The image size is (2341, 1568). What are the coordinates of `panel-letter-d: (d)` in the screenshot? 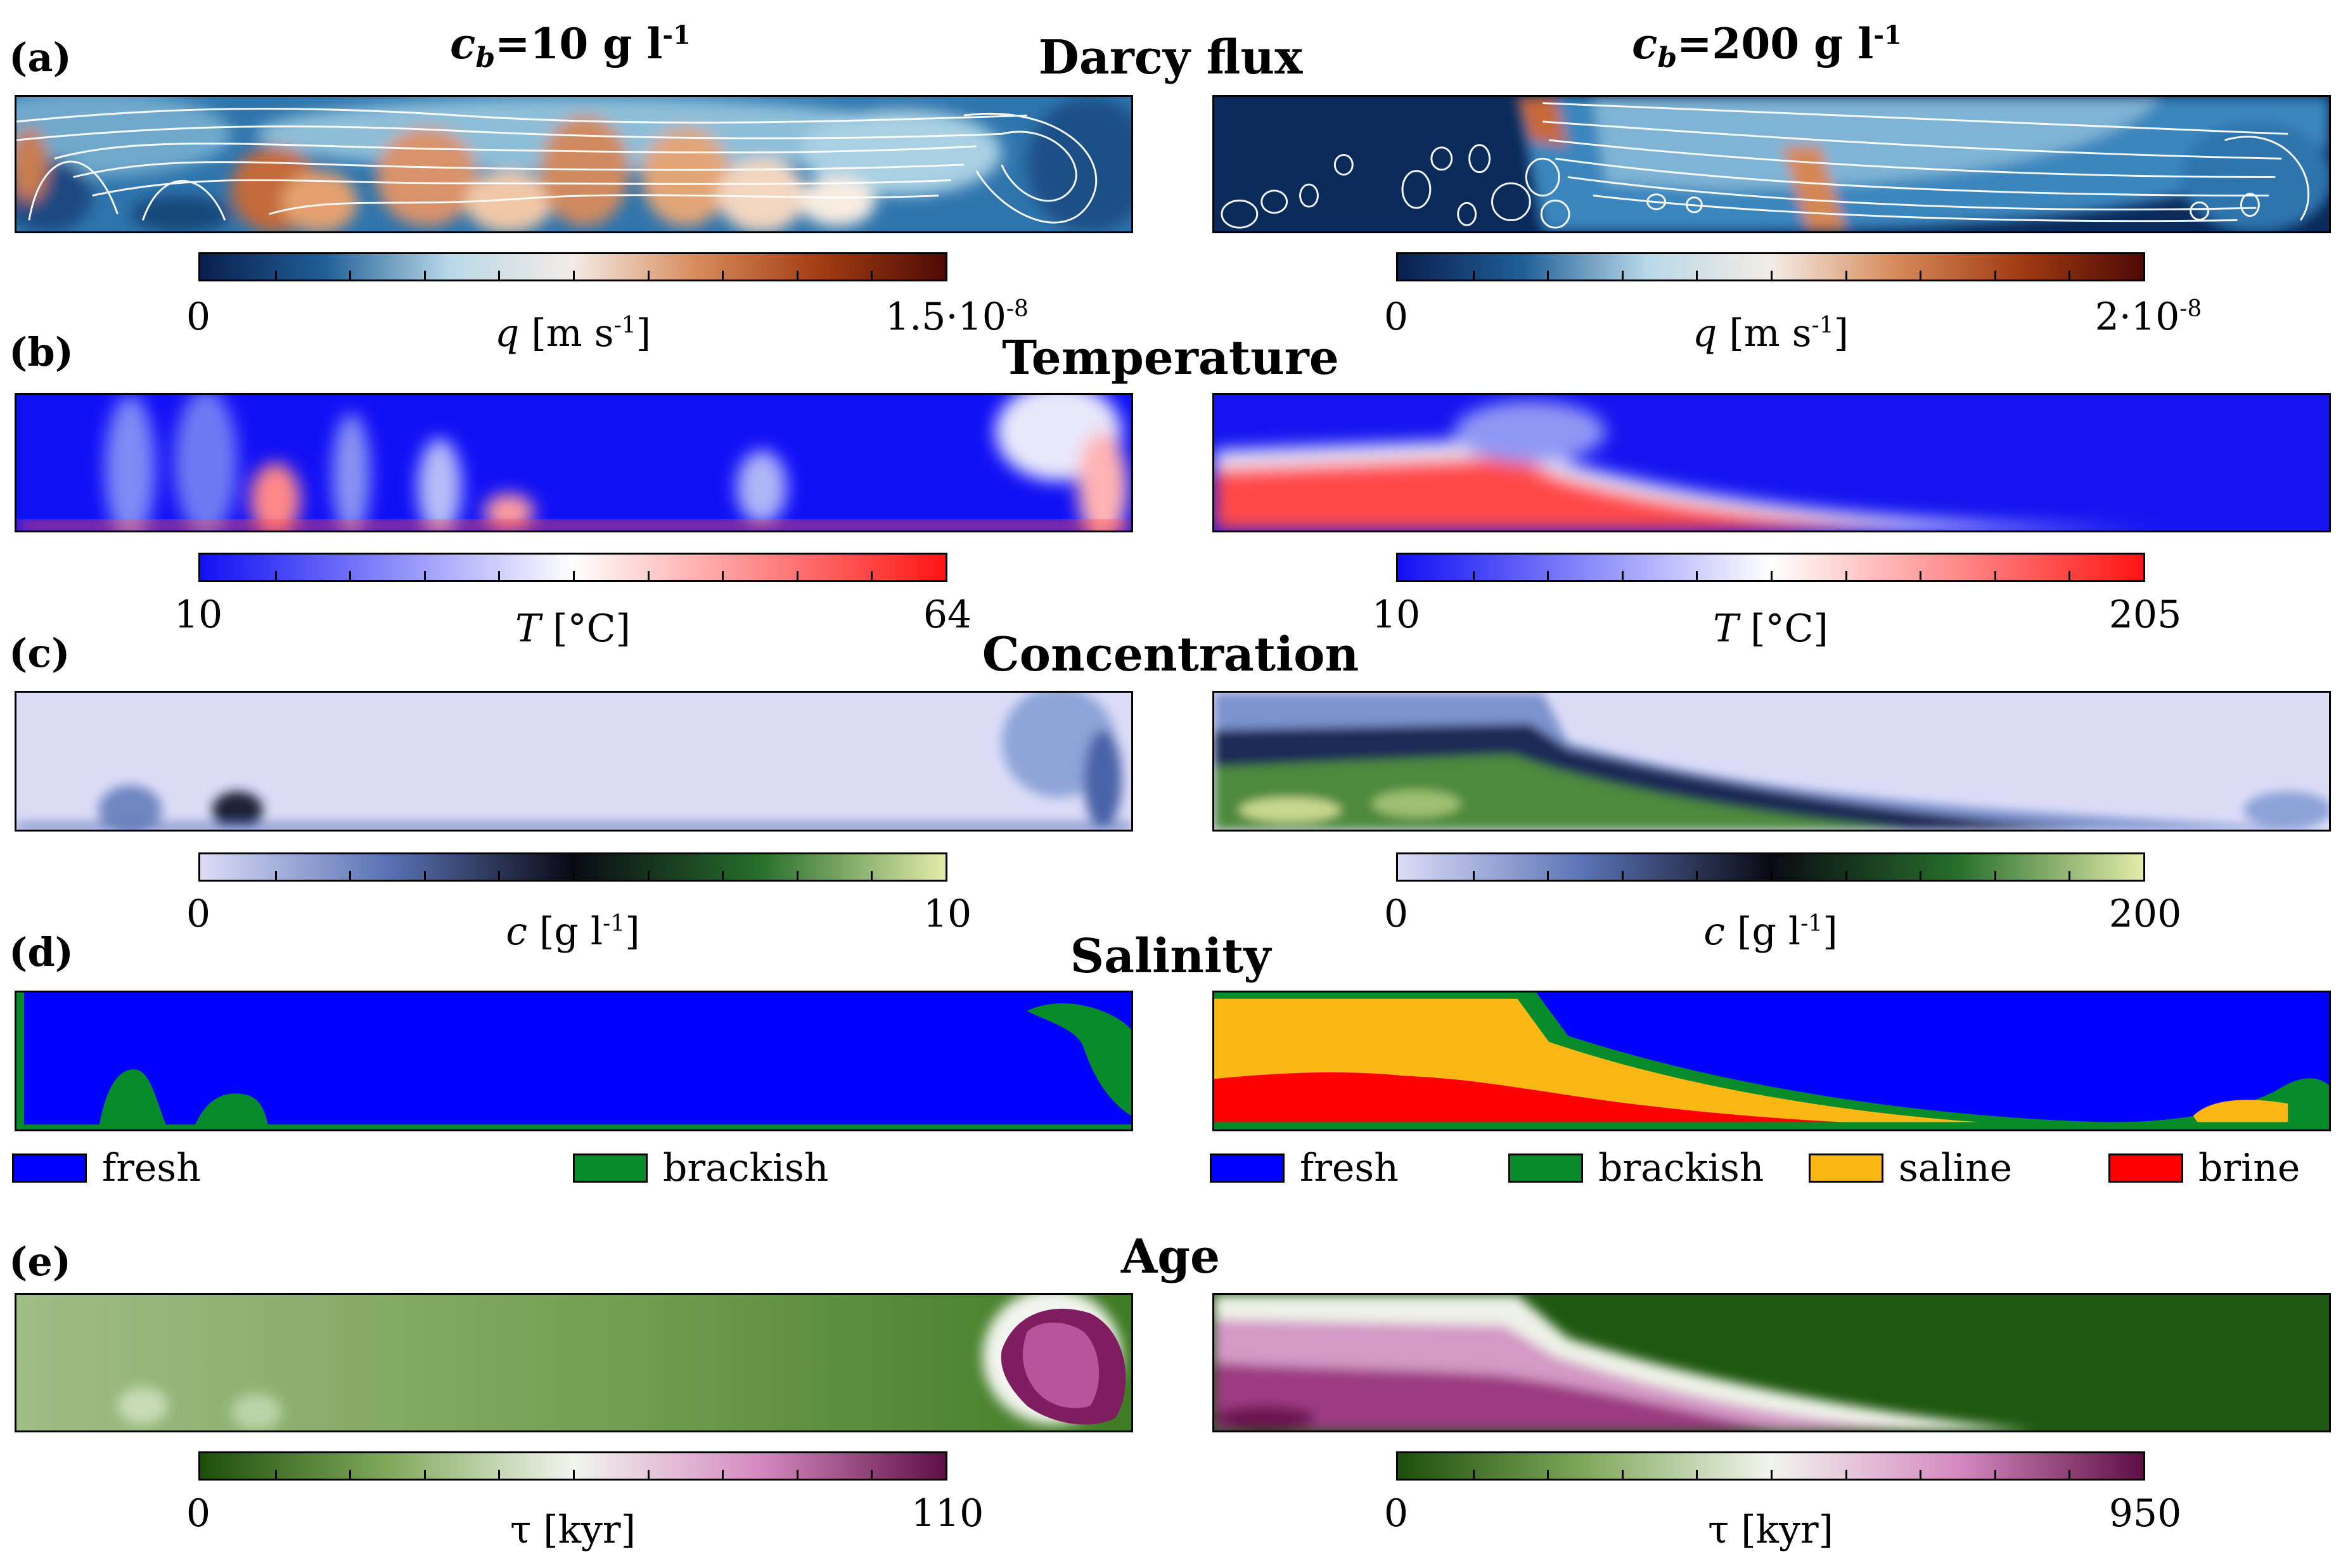 It's located at (42, 952).